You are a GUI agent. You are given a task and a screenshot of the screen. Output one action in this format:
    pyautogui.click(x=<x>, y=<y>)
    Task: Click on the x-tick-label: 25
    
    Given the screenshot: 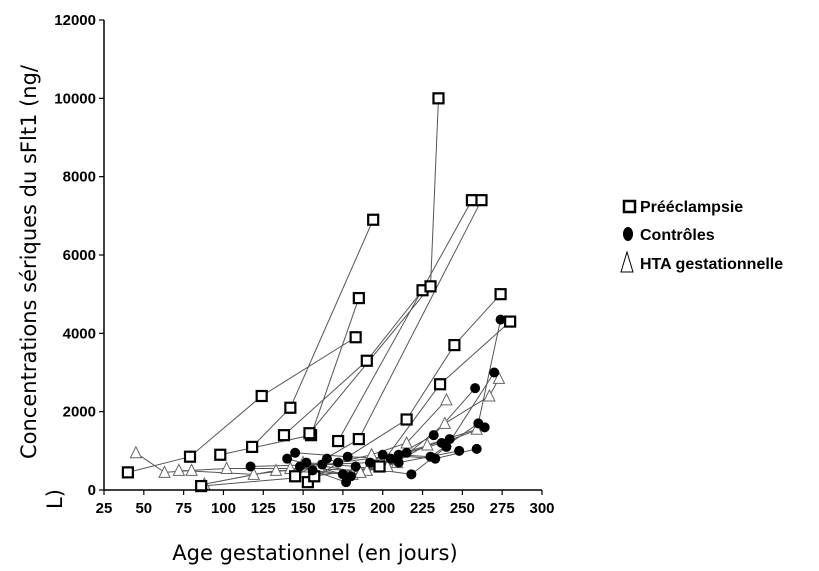 What is the action you would take?
    pyautogui.click(x=104, y=508)
    